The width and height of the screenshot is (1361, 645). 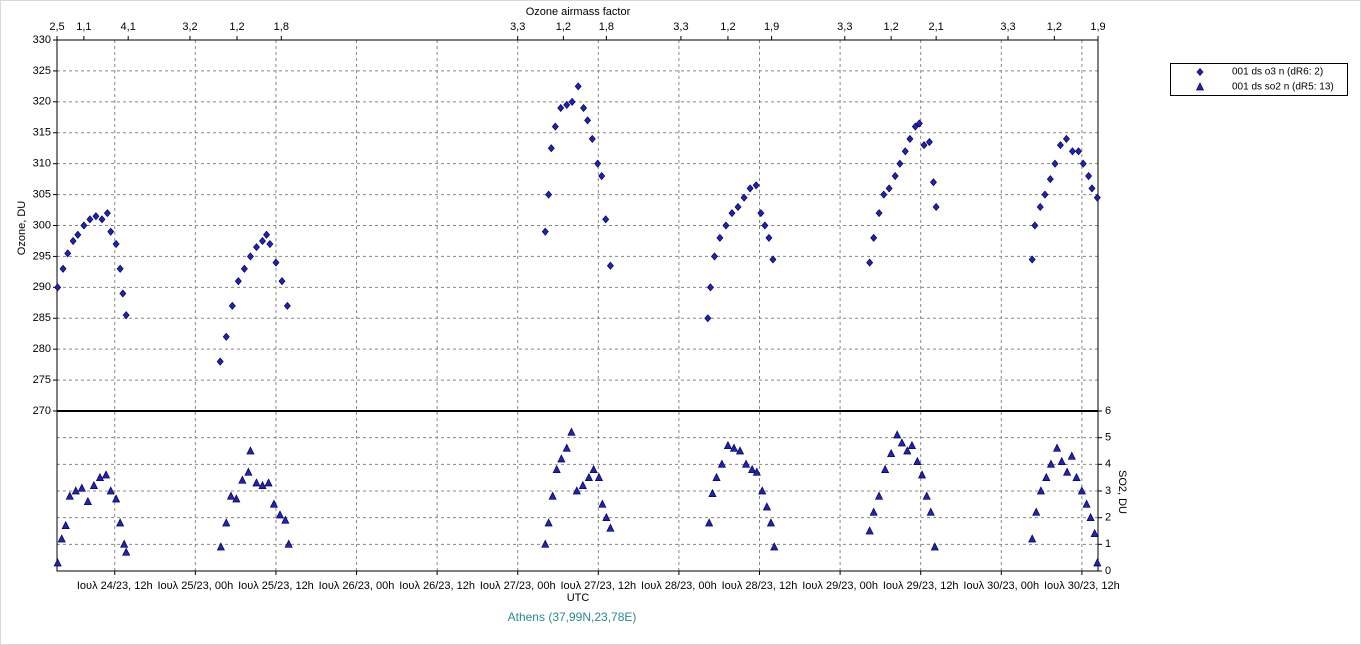 What do you see at coordinates (42, 194) in the screenshot?
I see `y-tick-label: 305` at bounding box center [42, 194].